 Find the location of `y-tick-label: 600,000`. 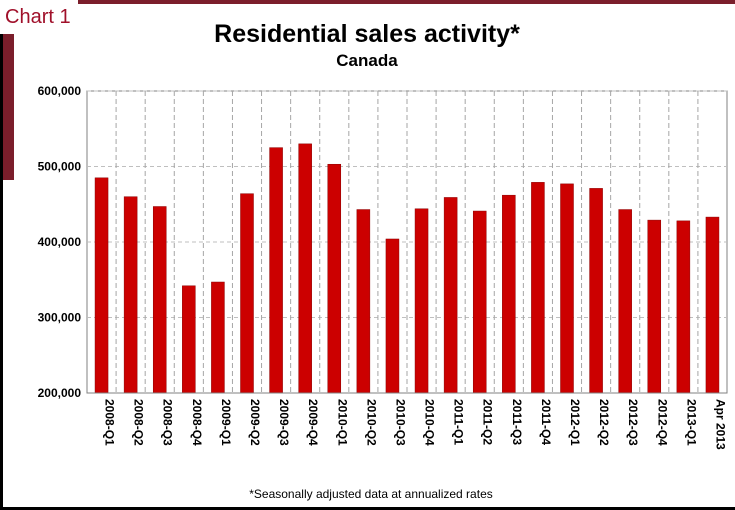

y-tick-label: 600,000 is located at coordinates (60, 91).